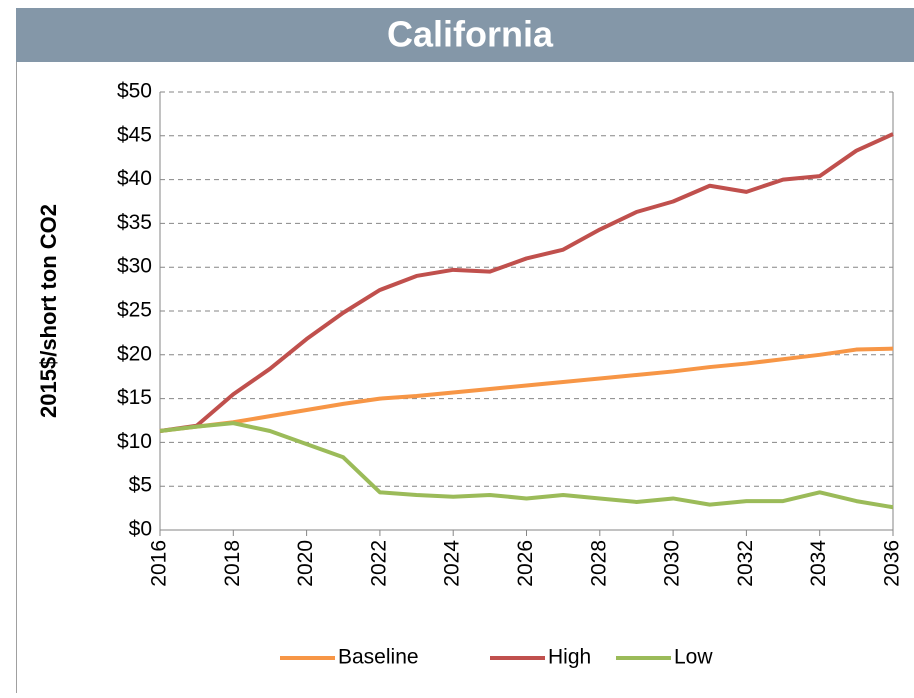 The width and height of the screenshot is (914, 698). What do you see at coordinates (134, 222) in the screenshot?
I see `y-tick-label: $35` at bounding box center [134, 222].